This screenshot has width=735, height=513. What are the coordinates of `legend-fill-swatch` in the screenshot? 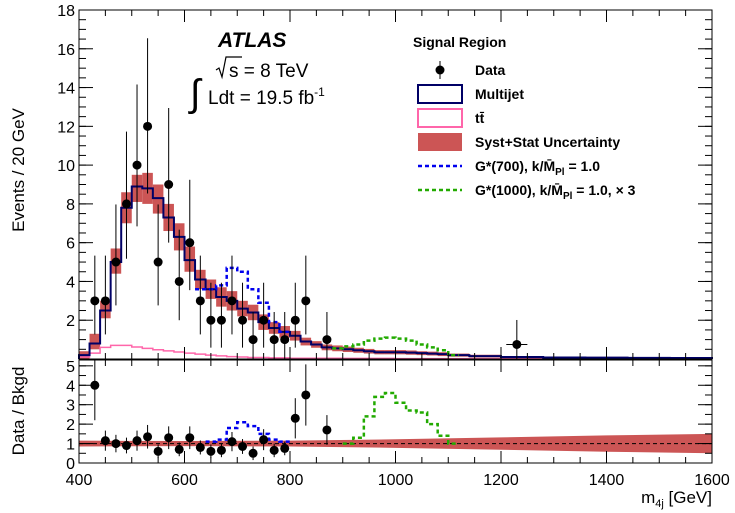 It's located at (440, 142).